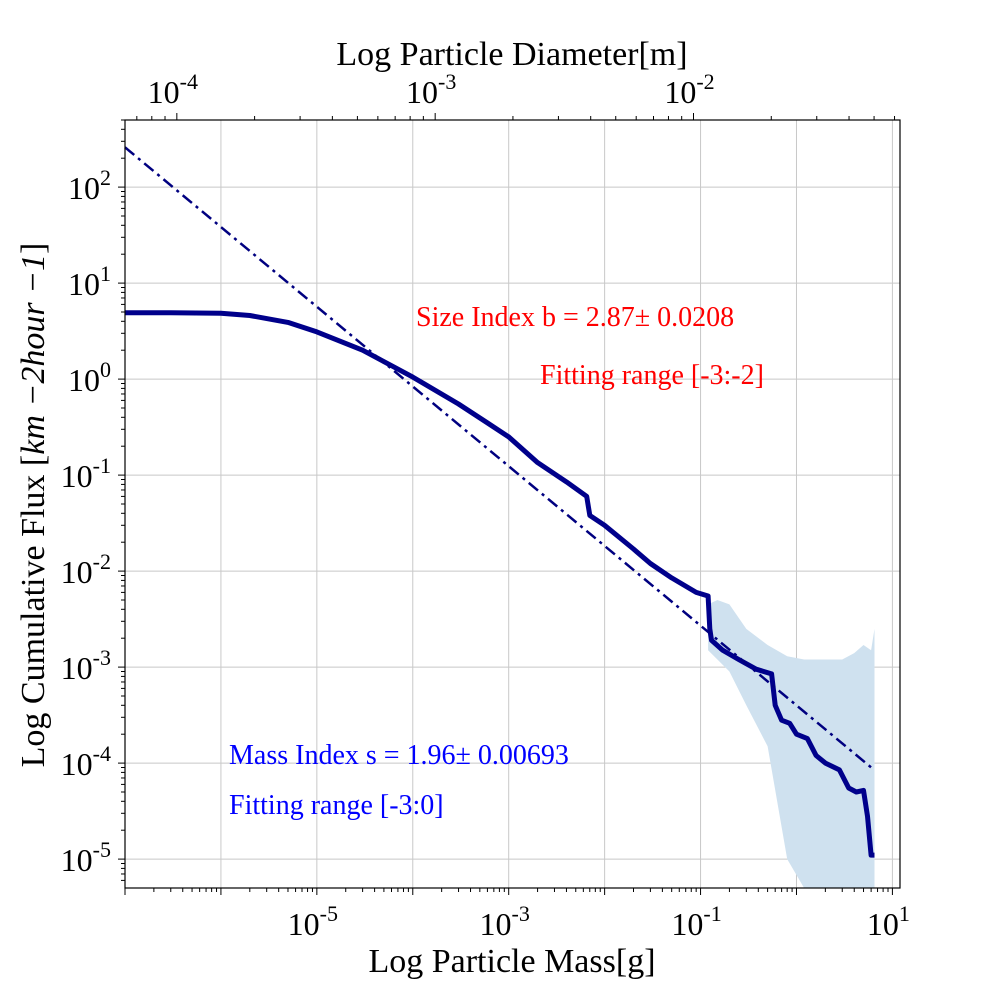  I want to click on y-tick-label: 10¹, so click(89, 281).